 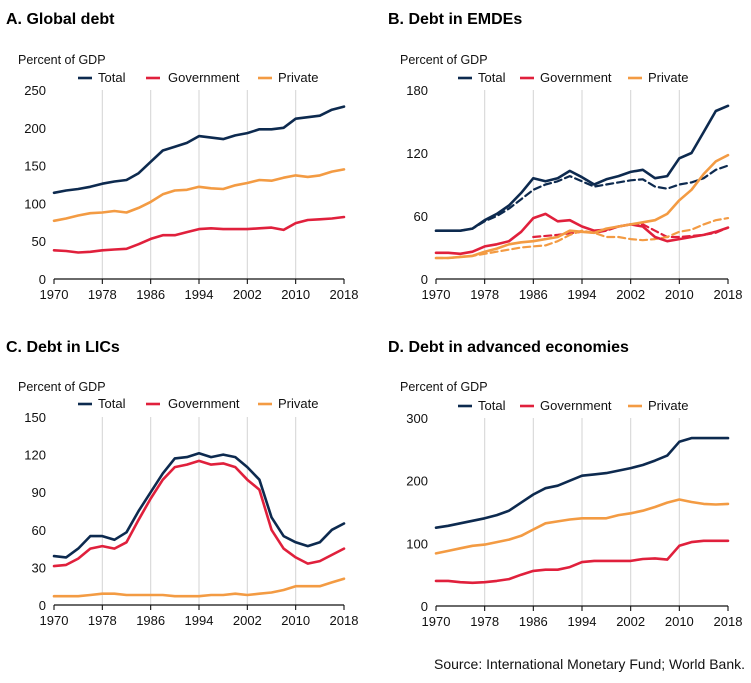 What do you see at coordinates (417, 90) in the screenshot?
I see `y-tick-label: 180` at bounding box center [417, 90].